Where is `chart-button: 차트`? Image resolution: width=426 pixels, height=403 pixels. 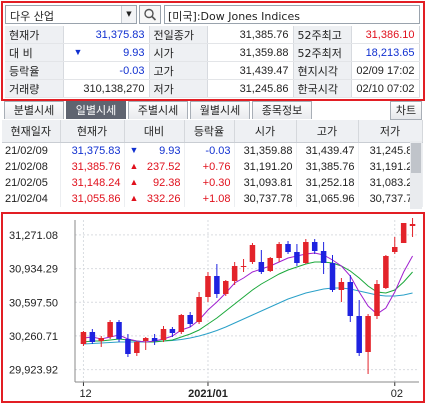 chart-button: 차트 is located at coordinates (406, 110).